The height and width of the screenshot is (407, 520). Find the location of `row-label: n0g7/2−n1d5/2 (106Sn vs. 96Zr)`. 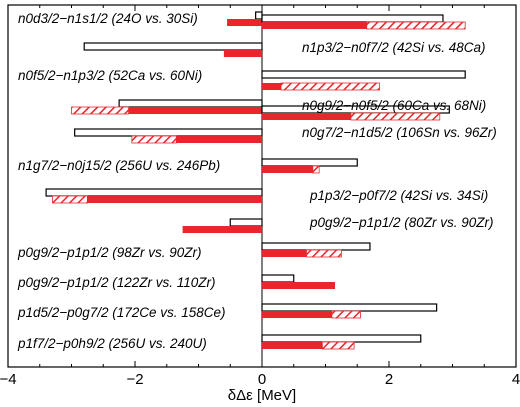

row-label: n0g7/2−n1d5/2 (106Sn vs. 96Zr) is located at coordinates (399, 132).